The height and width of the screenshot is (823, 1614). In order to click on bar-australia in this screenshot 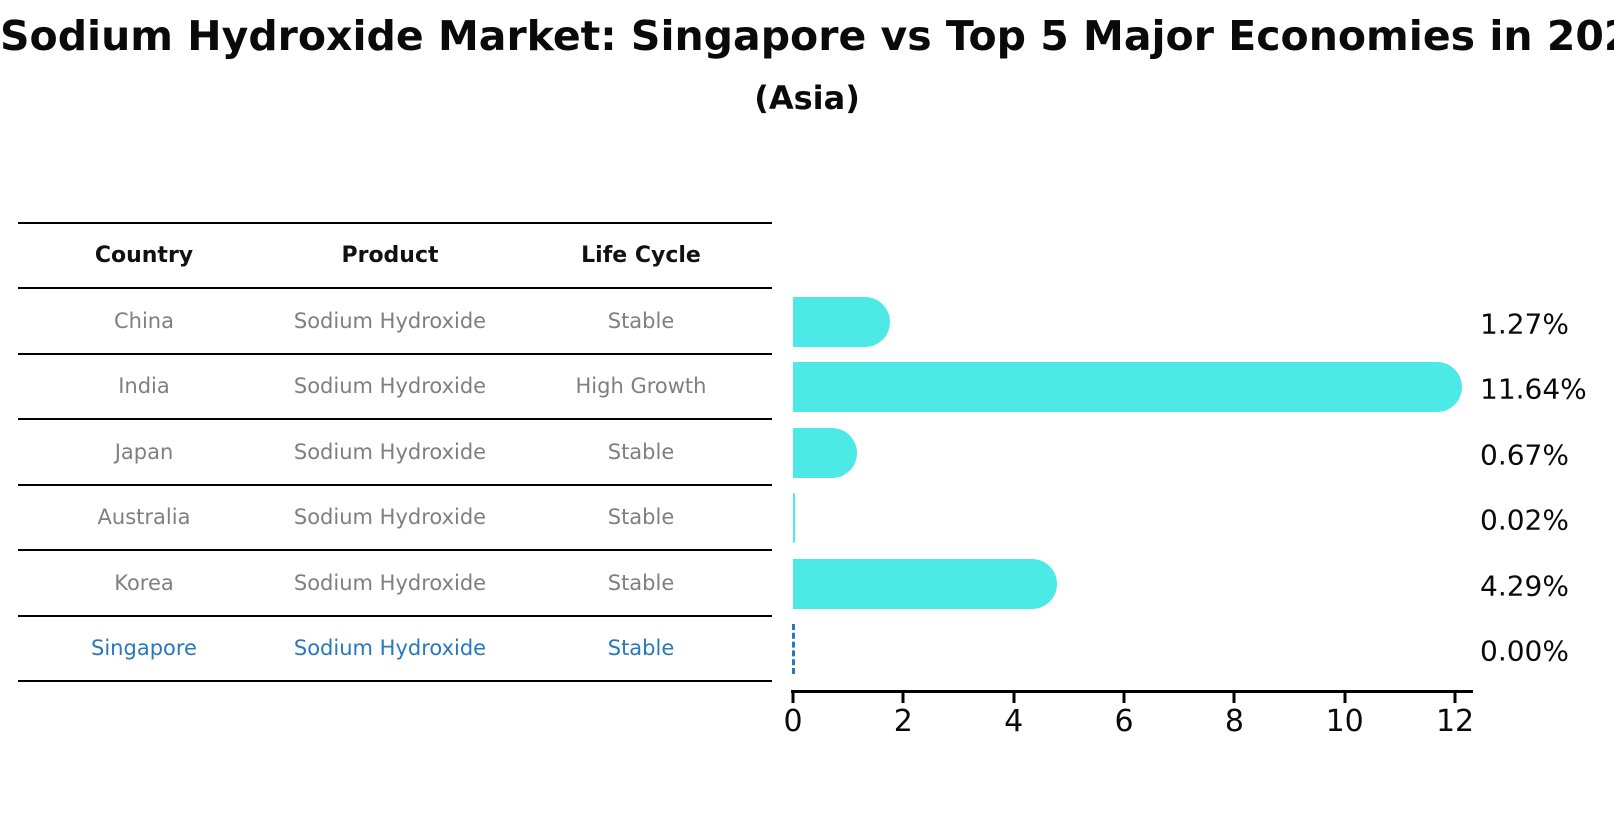, I will do `click(794, 518)`.